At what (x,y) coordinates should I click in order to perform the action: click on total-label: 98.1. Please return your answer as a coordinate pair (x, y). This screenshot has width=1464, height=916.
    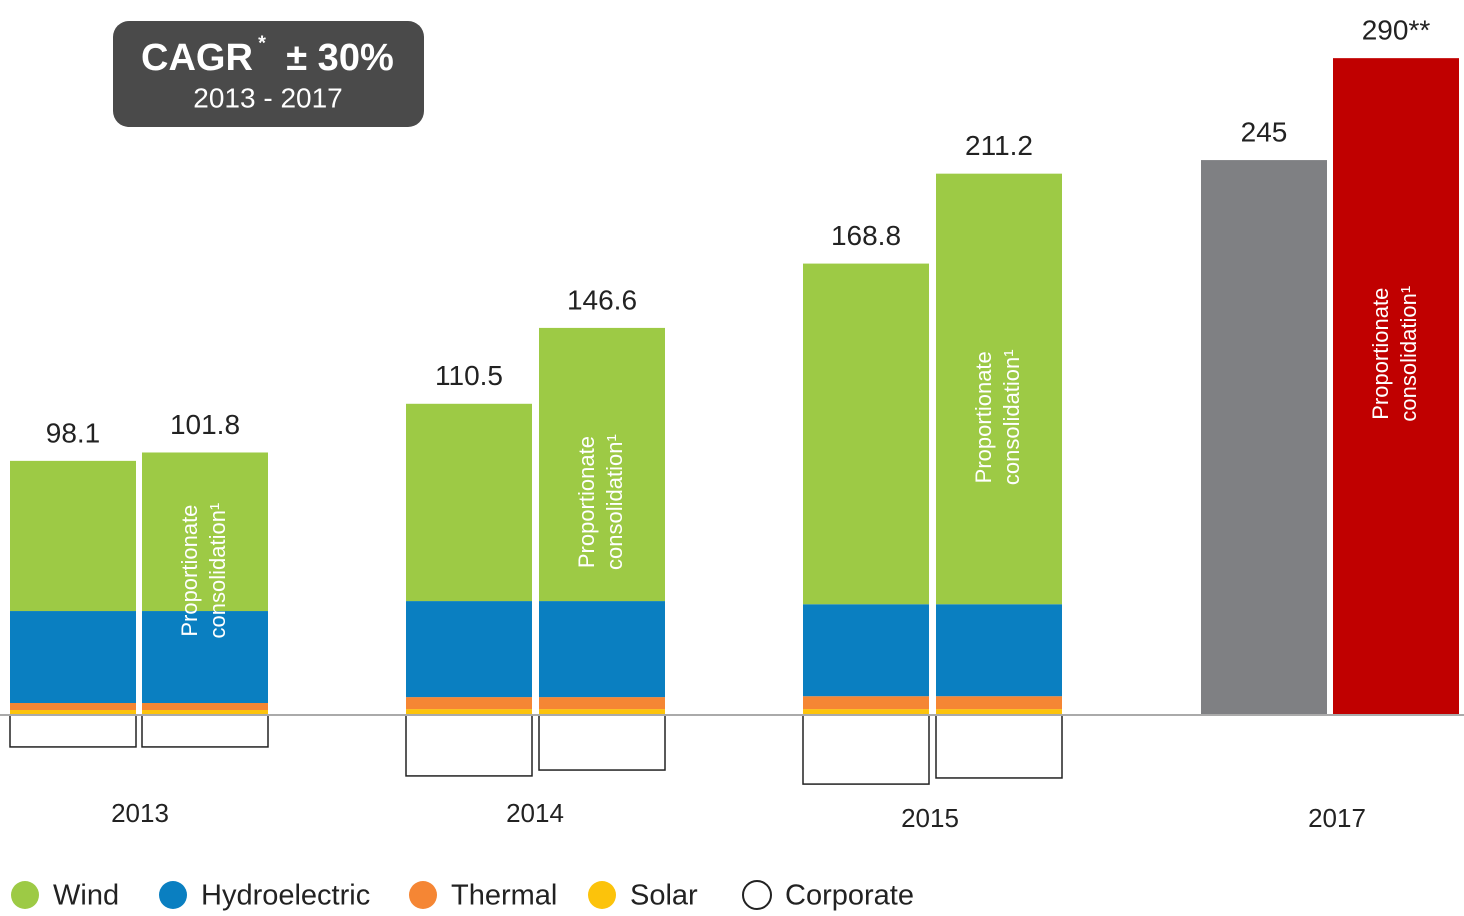
    Looking at the image, I should click on (73, 432).